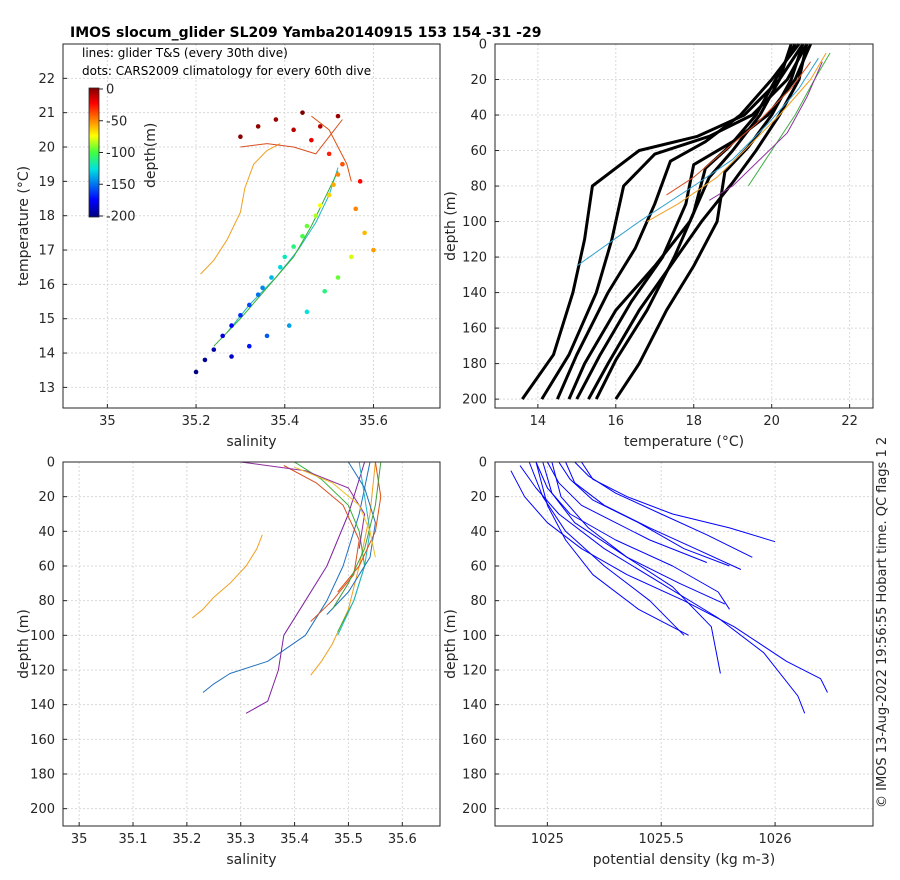 Image resolution: width=900 pixels, height=880 pixels. I want to click on x-tick-label: 35.6, so click(402, 839).